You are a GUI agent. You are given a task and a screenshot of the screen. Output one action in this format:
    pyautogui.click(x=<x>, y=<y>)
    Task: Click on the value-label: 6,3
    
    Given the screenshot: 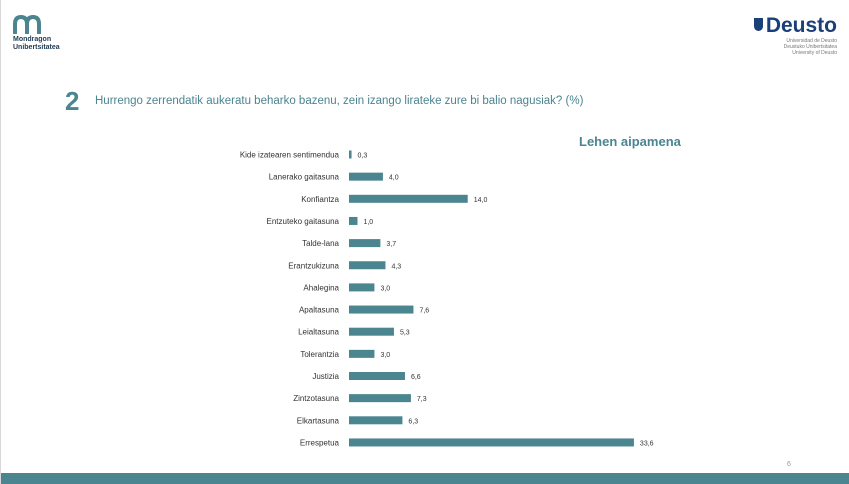 What is the action you would take?
    pyautogui.click(x=413, y=421)
    